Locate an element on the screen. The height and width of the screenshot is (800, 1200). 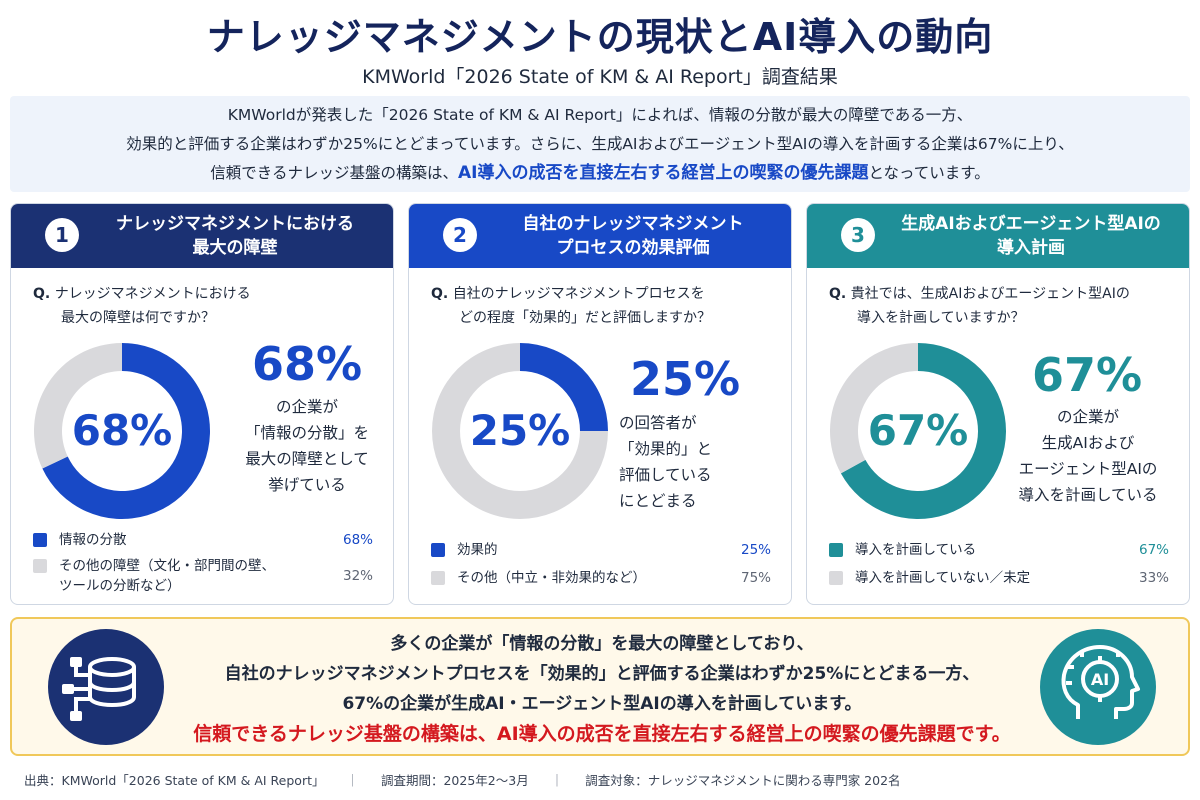
question-line-2: 最大の障壁は何ですか？ is located at coordinates (138, 318).